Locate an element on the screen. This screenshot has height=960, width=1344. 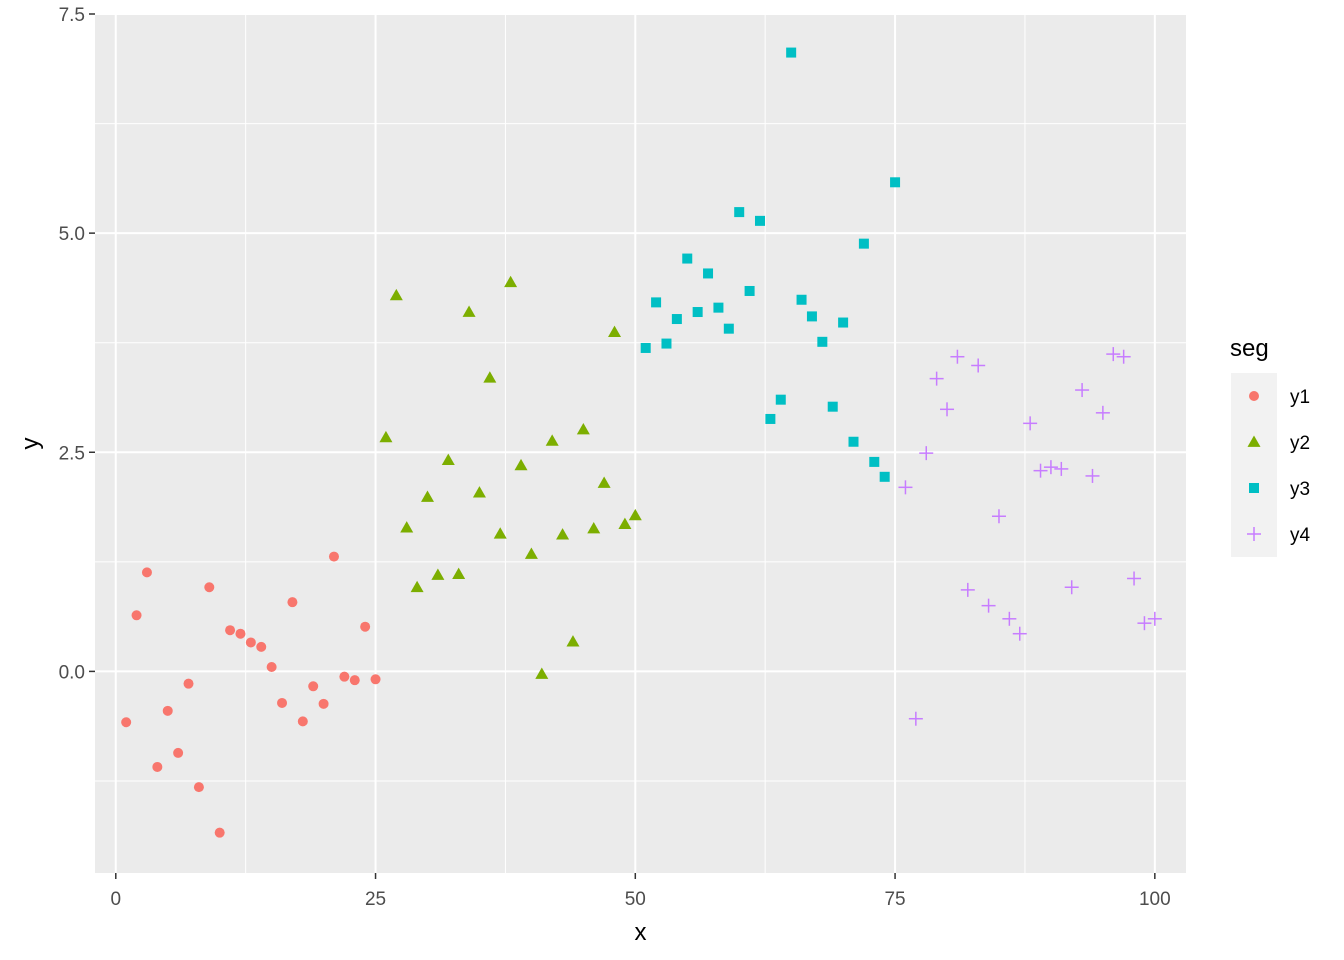
legend-symbol-y3 is located at coordinates (1254, 488).